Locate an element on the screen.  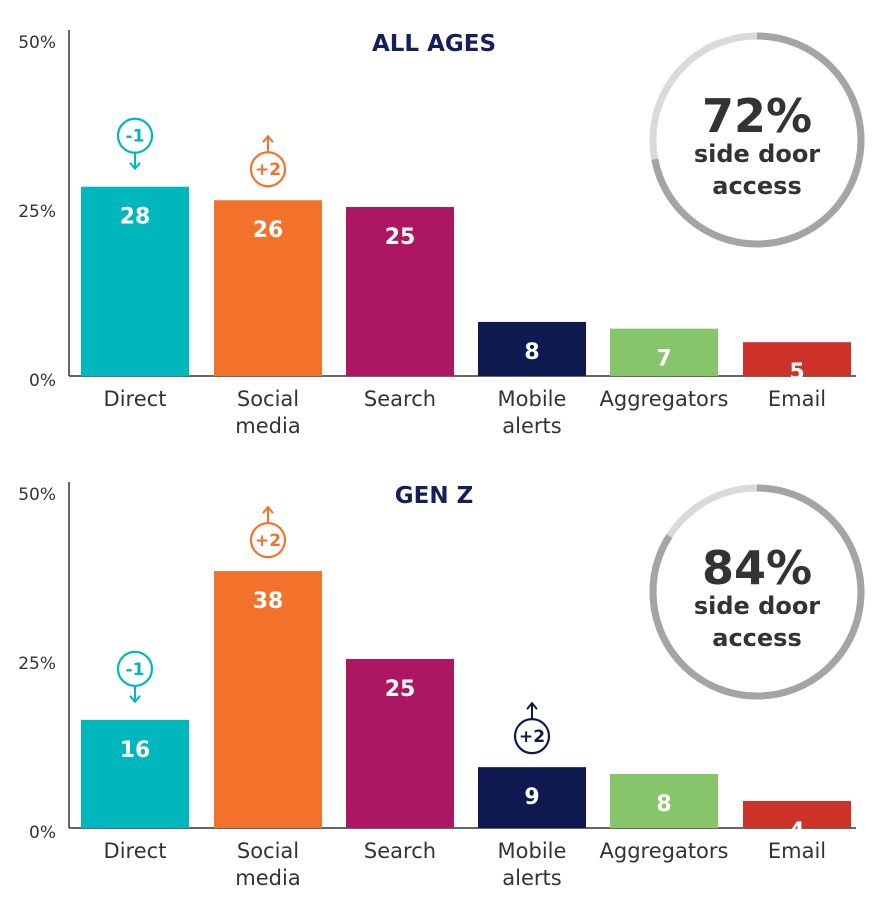
bar-value-label: 16 is located at coordinates (135, 750).